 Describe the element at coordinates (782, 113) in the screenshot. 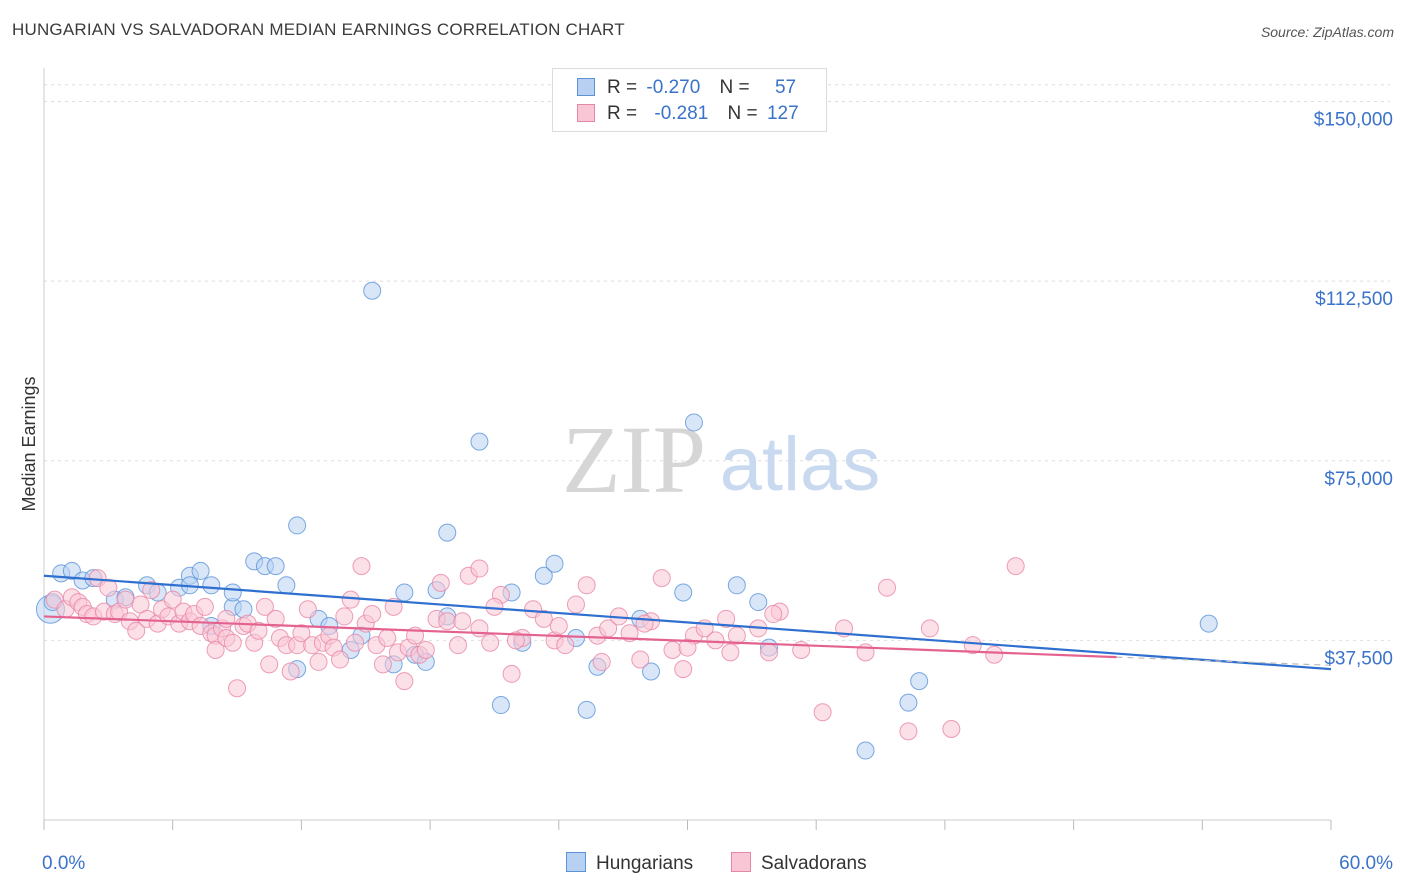

I see `n-value-salvadorans: 127` at that location.